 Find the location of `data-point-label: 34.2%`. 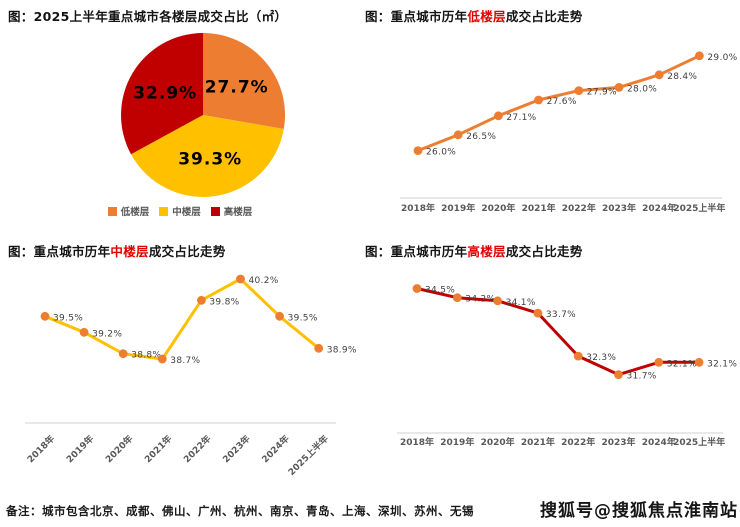

data-point-label: 34.2% is located at coordinates (480, 300).